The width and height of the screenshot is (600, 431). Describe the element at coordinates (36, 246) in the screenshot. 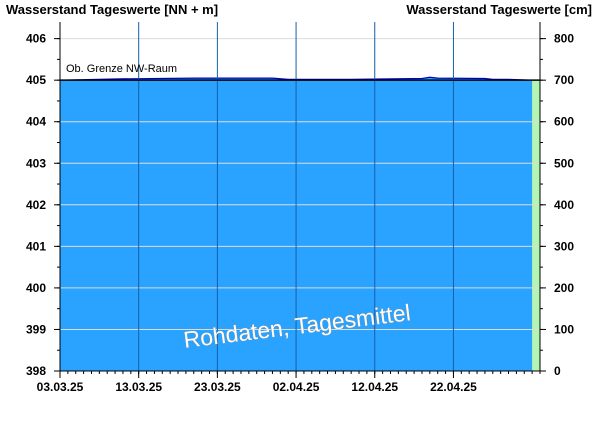

I see `y-left-tick-label: 401` at that location.